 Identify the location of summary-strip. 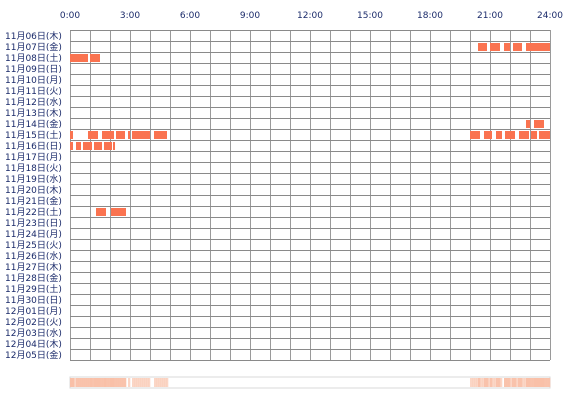
(310, 382).